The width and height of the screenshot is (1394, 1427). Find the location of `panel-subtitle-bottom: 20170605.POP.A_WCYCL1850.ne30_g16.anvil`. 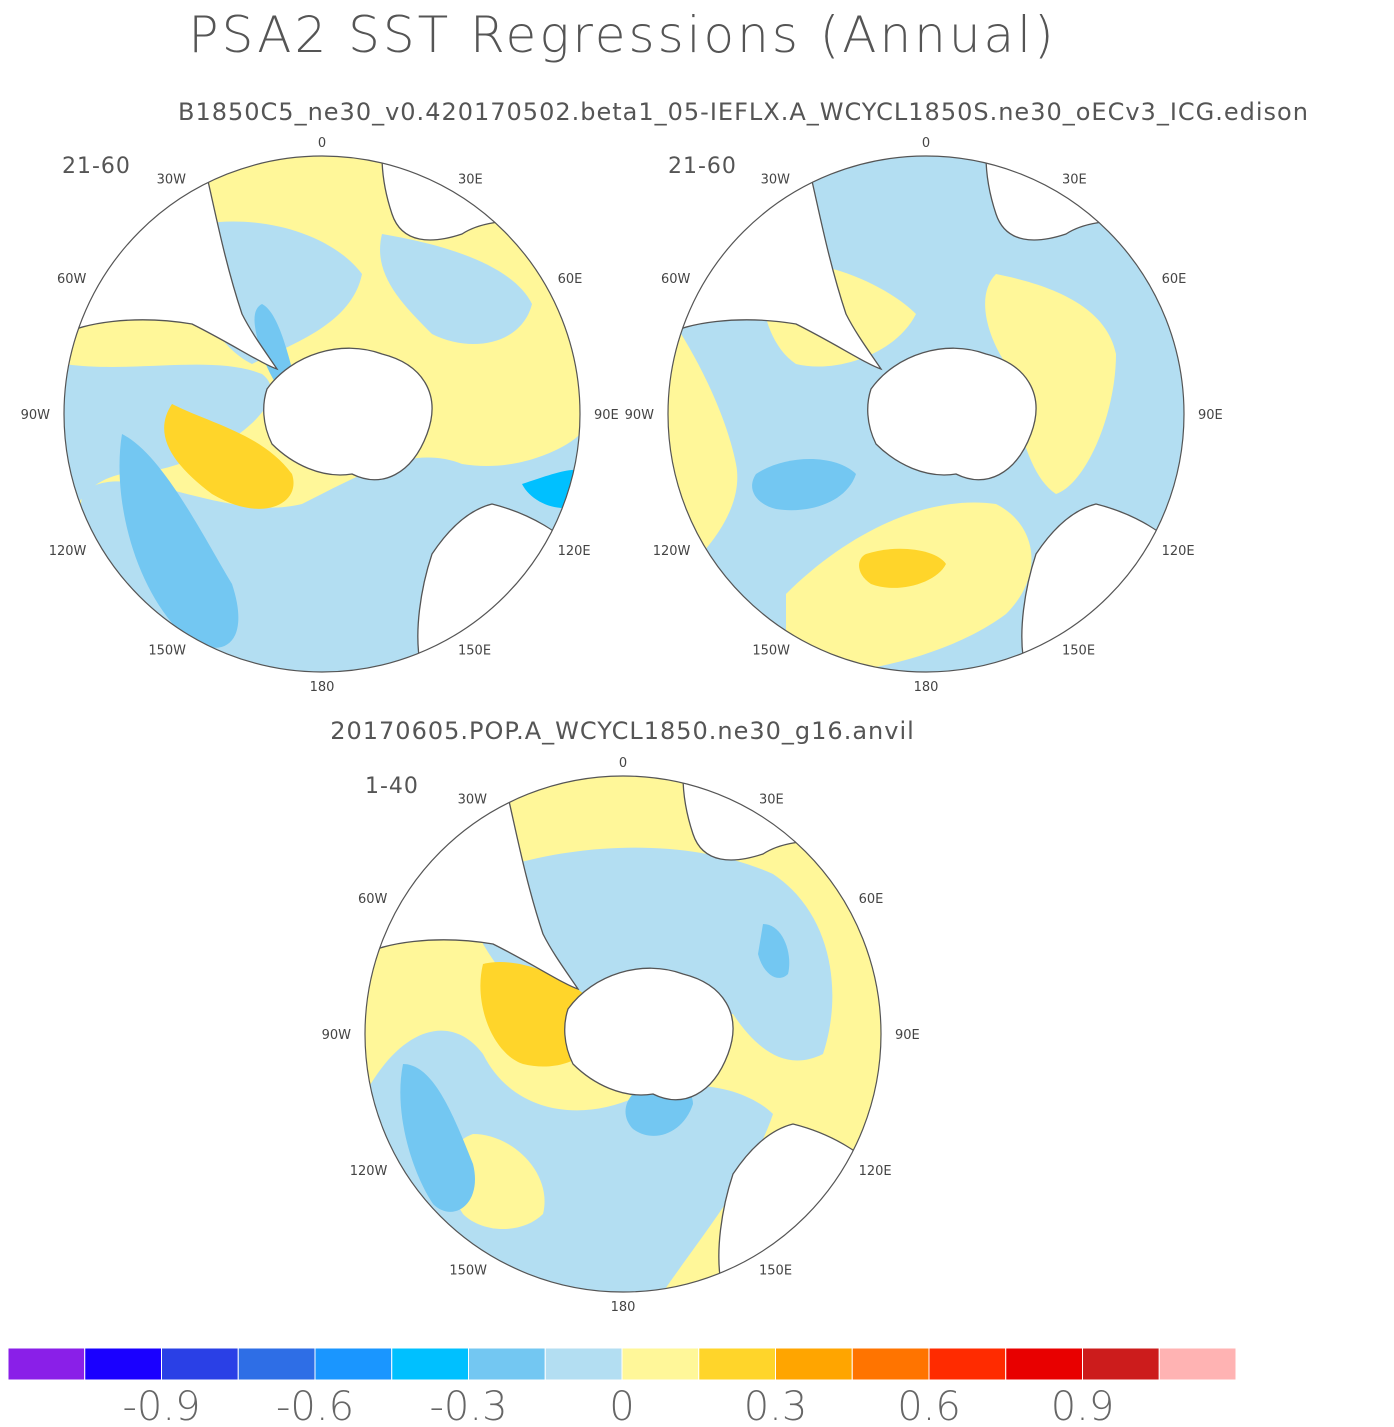

panel-subtitle-bottom: 20170605.POP.A_WCYCL1850.ne30_g16.anvil is located at coordinates (622, 731).